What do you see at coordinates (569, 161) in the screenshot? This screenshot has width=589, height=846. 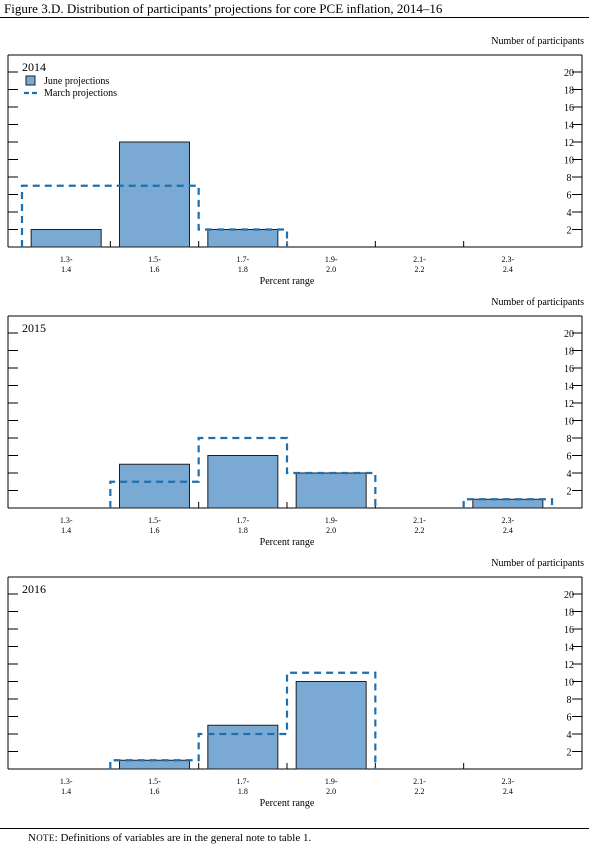 I see `panel-2014-ytick-label: 10` at bounding box center [569, 161].